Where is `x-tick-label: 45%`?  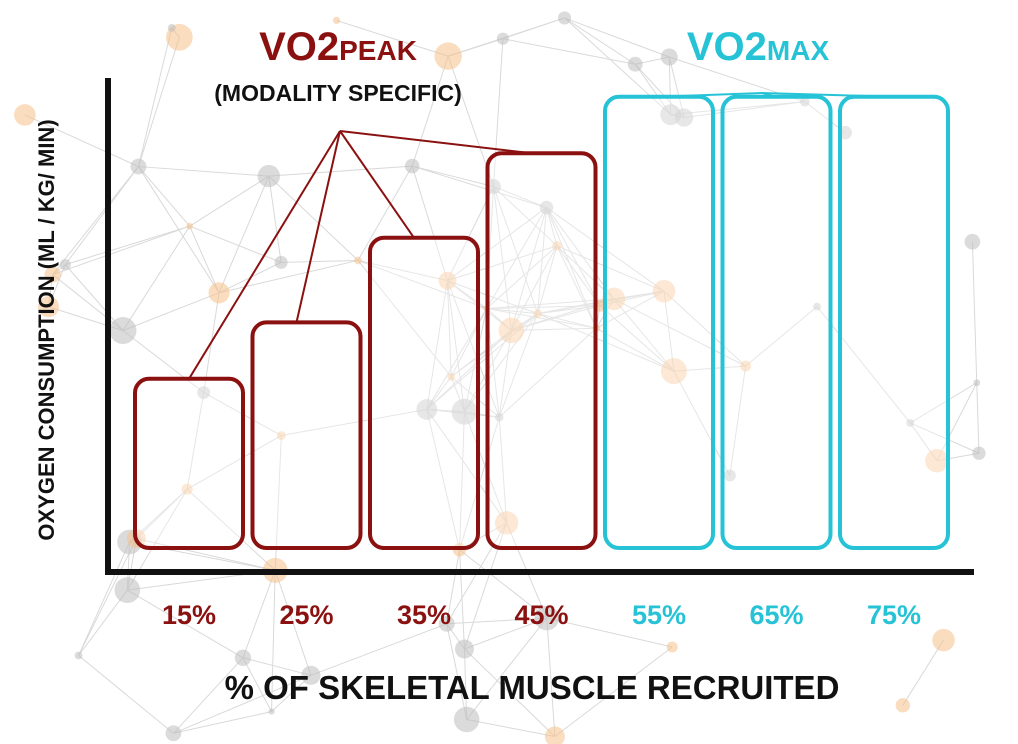
x-tick-label: 45% is located at coordinates (541, 615).